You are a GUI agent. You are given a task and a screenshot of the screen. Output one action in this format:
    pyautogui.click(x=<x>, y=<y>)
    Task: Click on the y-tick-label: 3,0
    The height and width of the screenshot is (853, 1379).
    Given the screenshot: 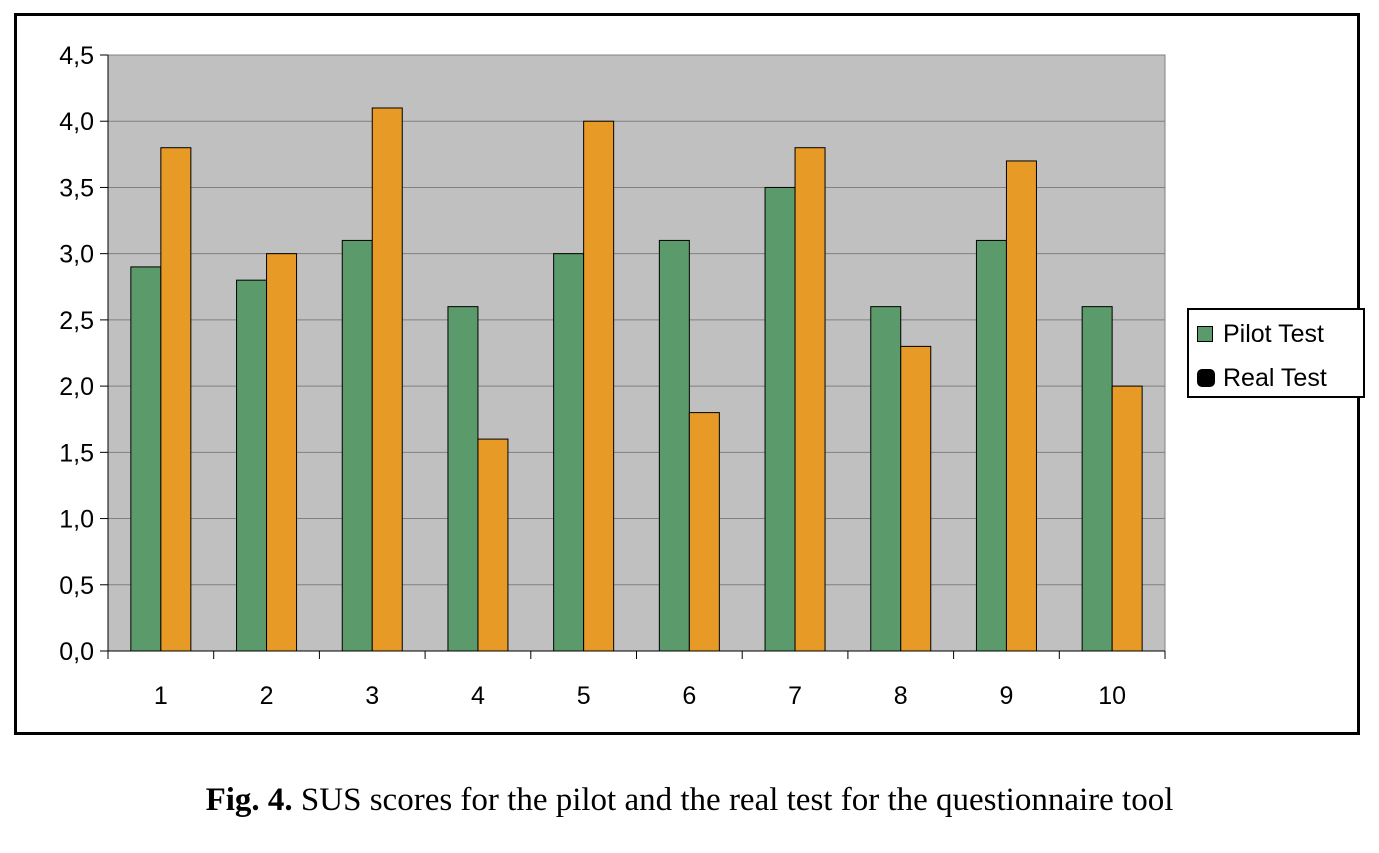 What is the action you would take?
    pyautogui.click(x=76, y=255)
    